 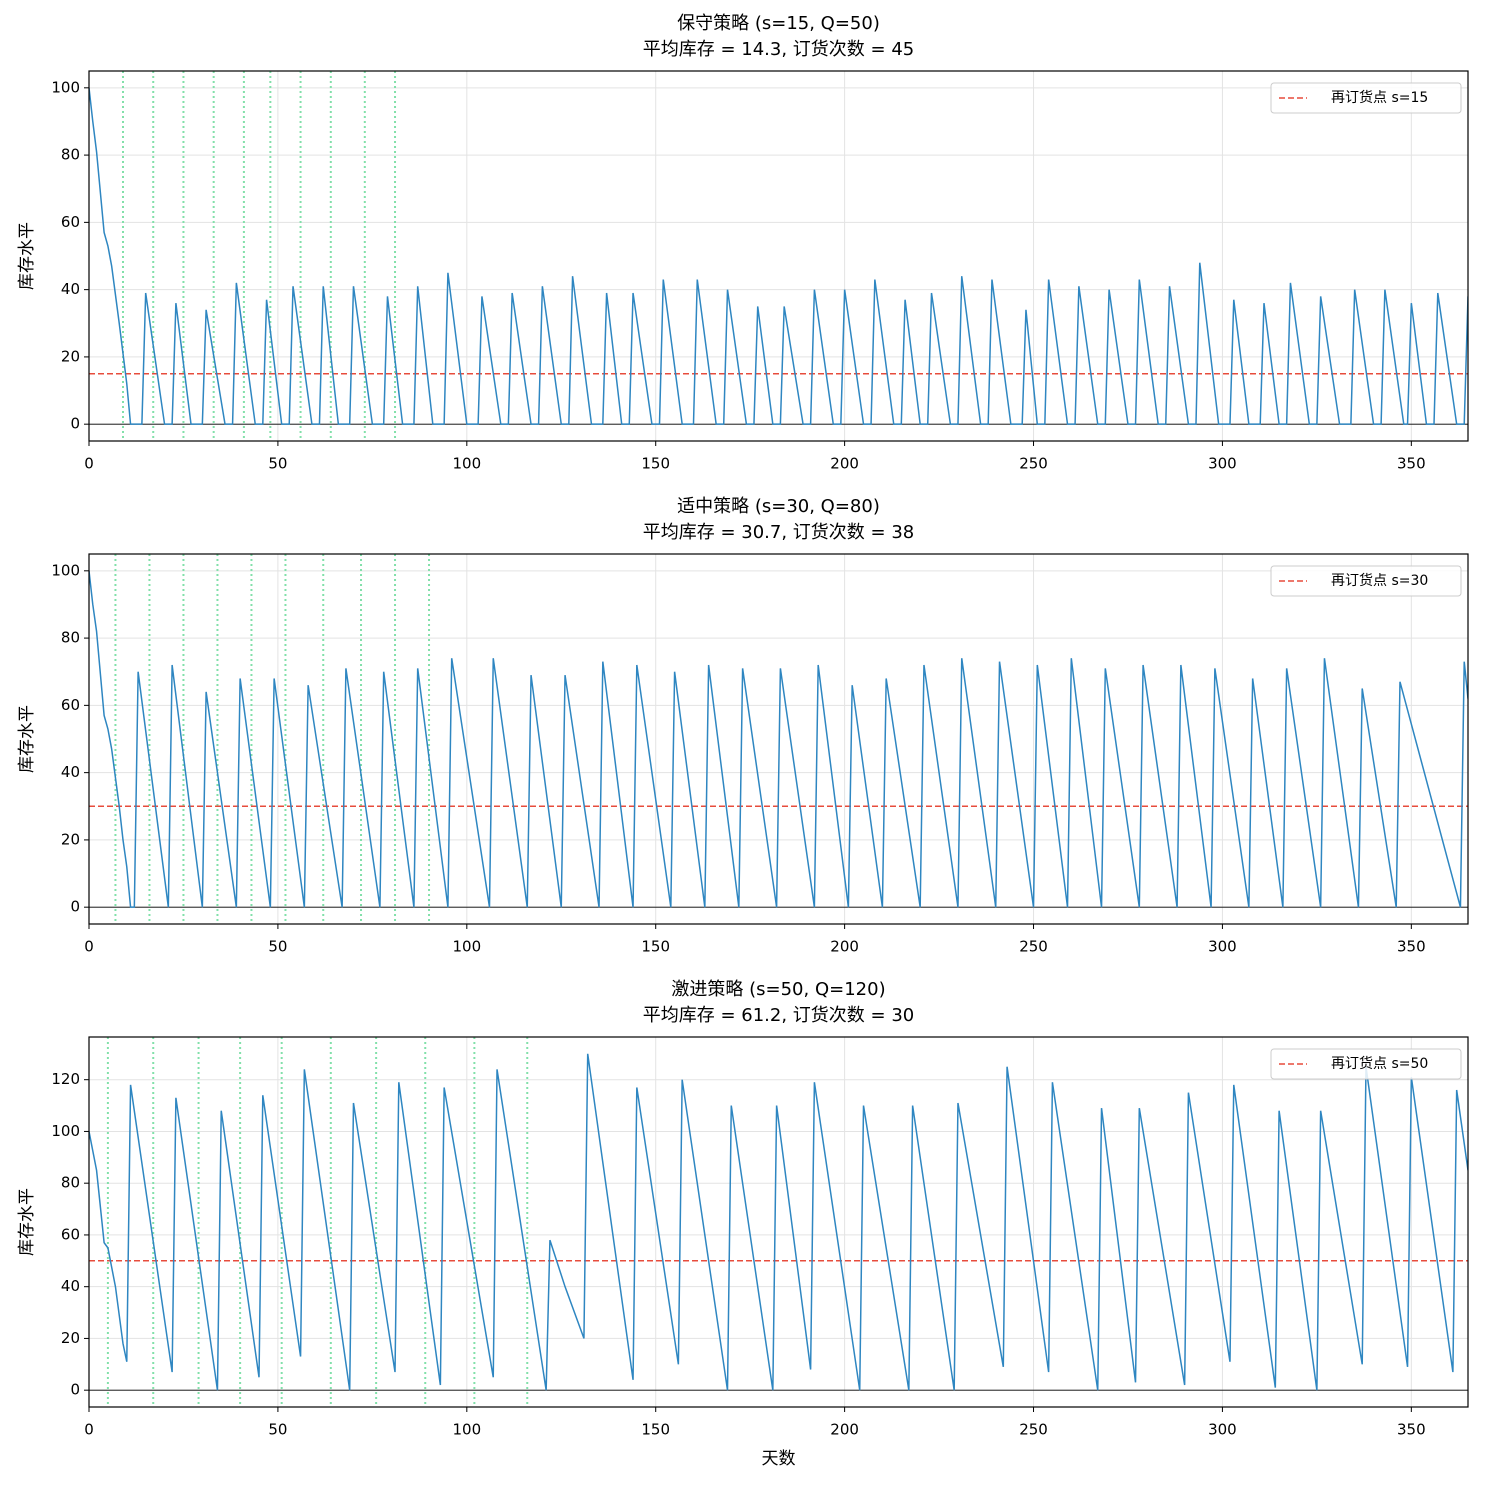 I want to click on chart-subtitle: 平均库存 = 61.2, 订货次数 = 30, so click(x=778, y=1015).